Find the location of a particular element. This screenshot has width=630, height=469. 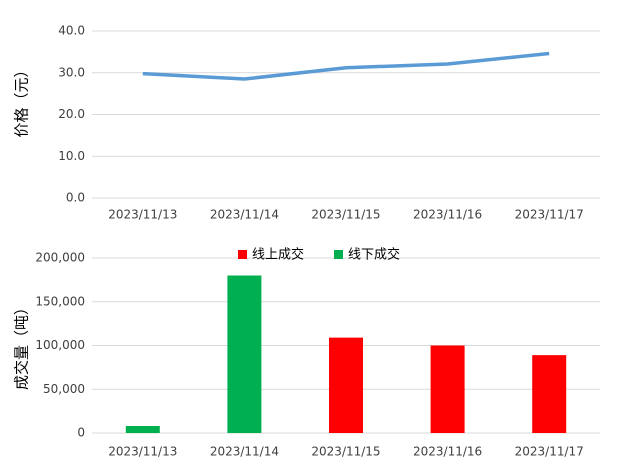

y-axis-label: 成交量（吨） is located at coordinates (22, 345).